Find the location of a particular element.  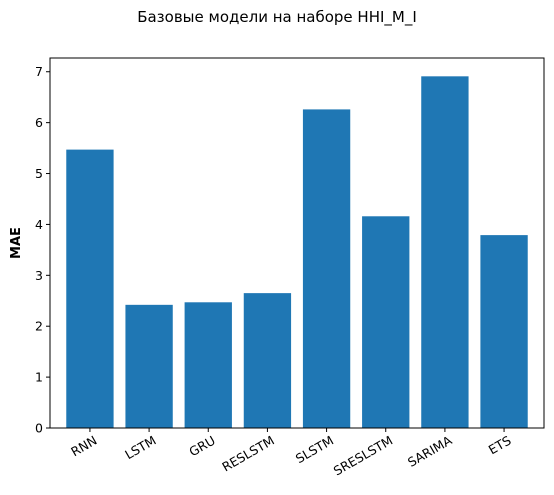

y-axis-label: MAE is located at coordinates (16, 243).